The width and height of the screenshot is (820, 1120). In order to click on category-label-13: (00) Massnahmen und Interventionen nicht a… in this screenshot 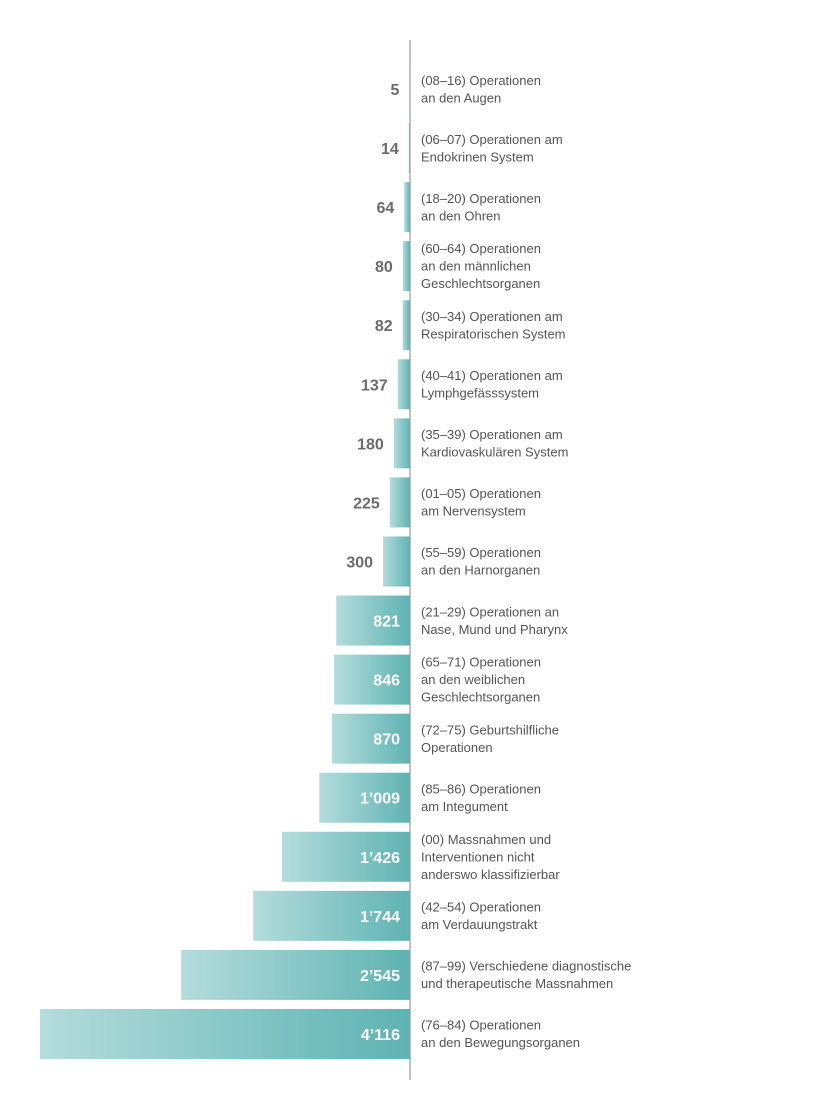, I will do `click(490, 857)`.